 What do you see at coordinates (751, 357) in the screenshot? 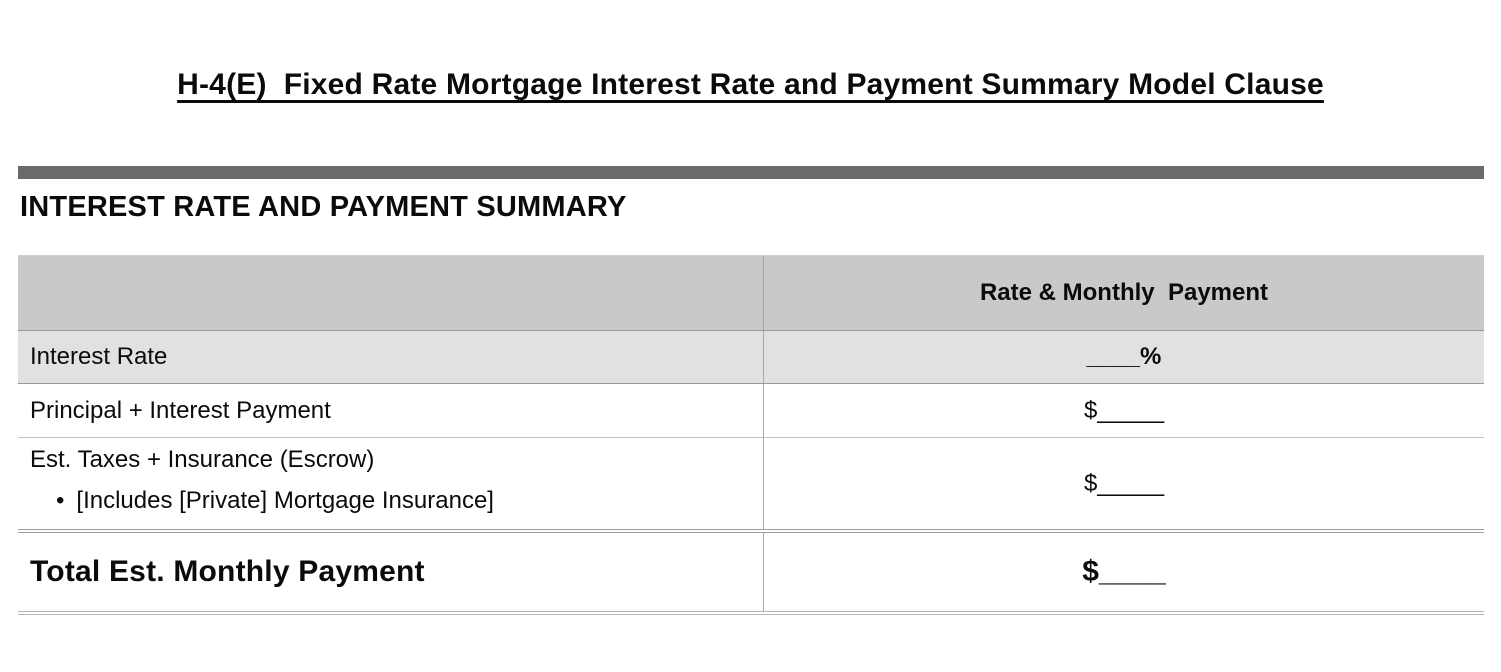
I see `table-row-interest-rate: Interest Rate ____%` at bounding box center [751, 357].